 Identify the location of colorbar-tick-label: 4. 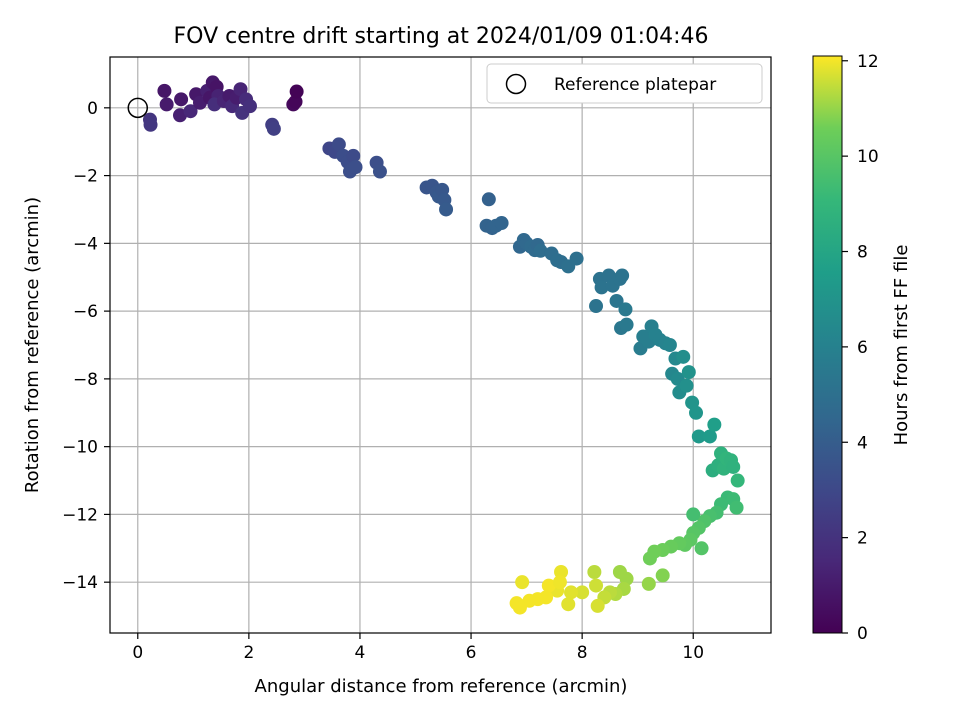
(862, 443).